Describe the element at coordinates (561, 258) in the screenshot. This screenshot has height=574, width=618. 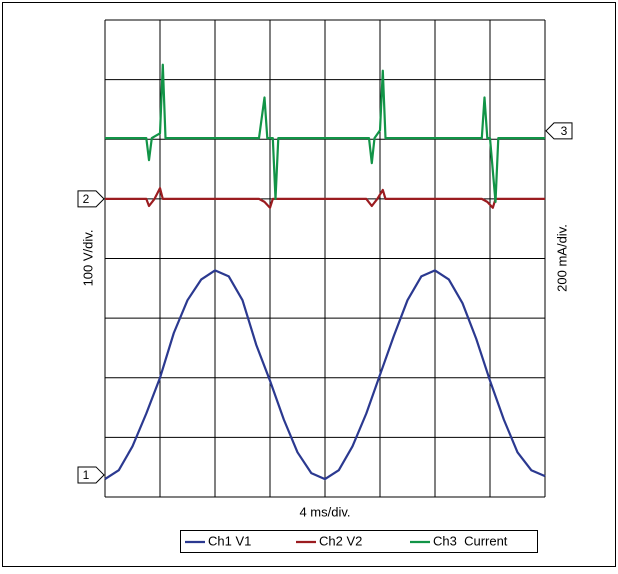
I see `y2-axis-label: 200 mA/div.` at that location.